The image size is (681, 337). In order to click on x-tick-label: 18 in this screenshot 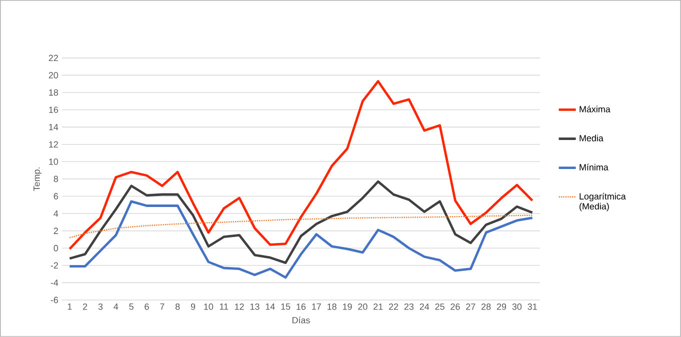, I will do `click(332, 307)`.